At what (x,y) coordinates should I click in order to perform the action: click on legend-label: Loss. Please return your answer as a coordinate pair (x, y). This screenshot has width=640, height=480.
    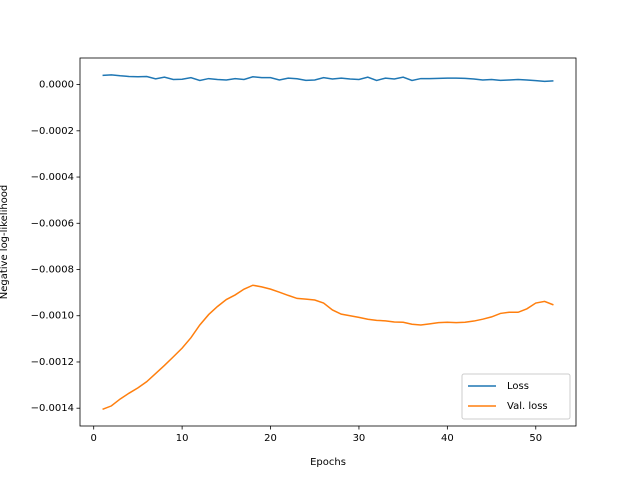
    Looking at the image, I should click on (518, 386).